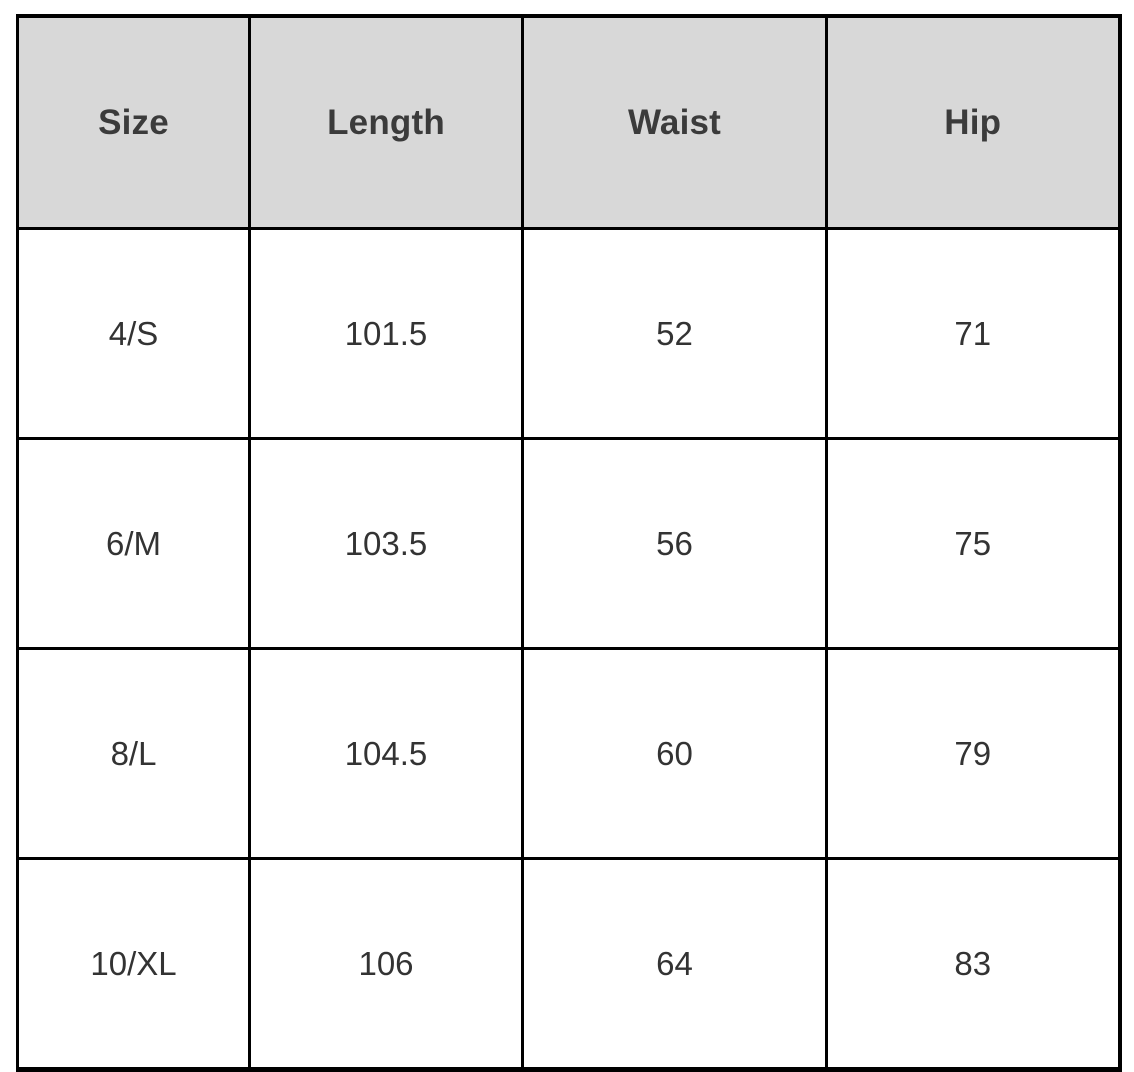 Image resolution: width=1134 pixels, height=1072 pixels. I want to click on cell-length: 104.5, so click(386, 754).